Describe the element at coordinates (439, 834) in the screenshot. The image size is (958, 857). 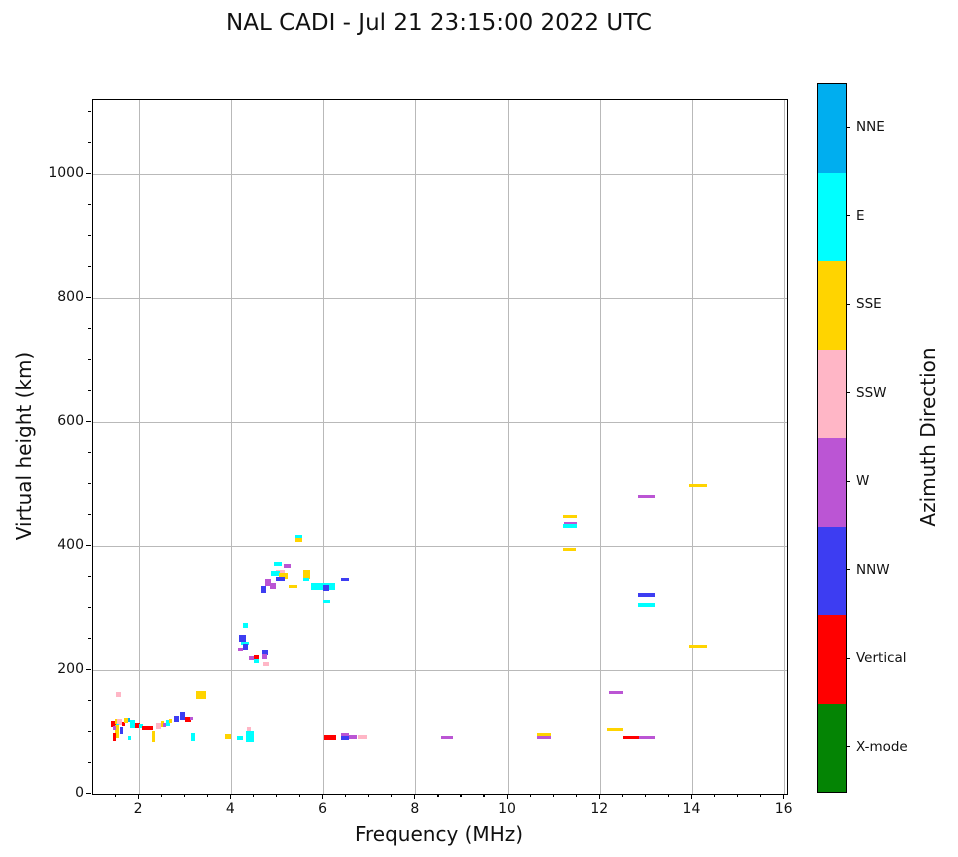
I see `x-axis-label: Frequency (MHz)` at that location.